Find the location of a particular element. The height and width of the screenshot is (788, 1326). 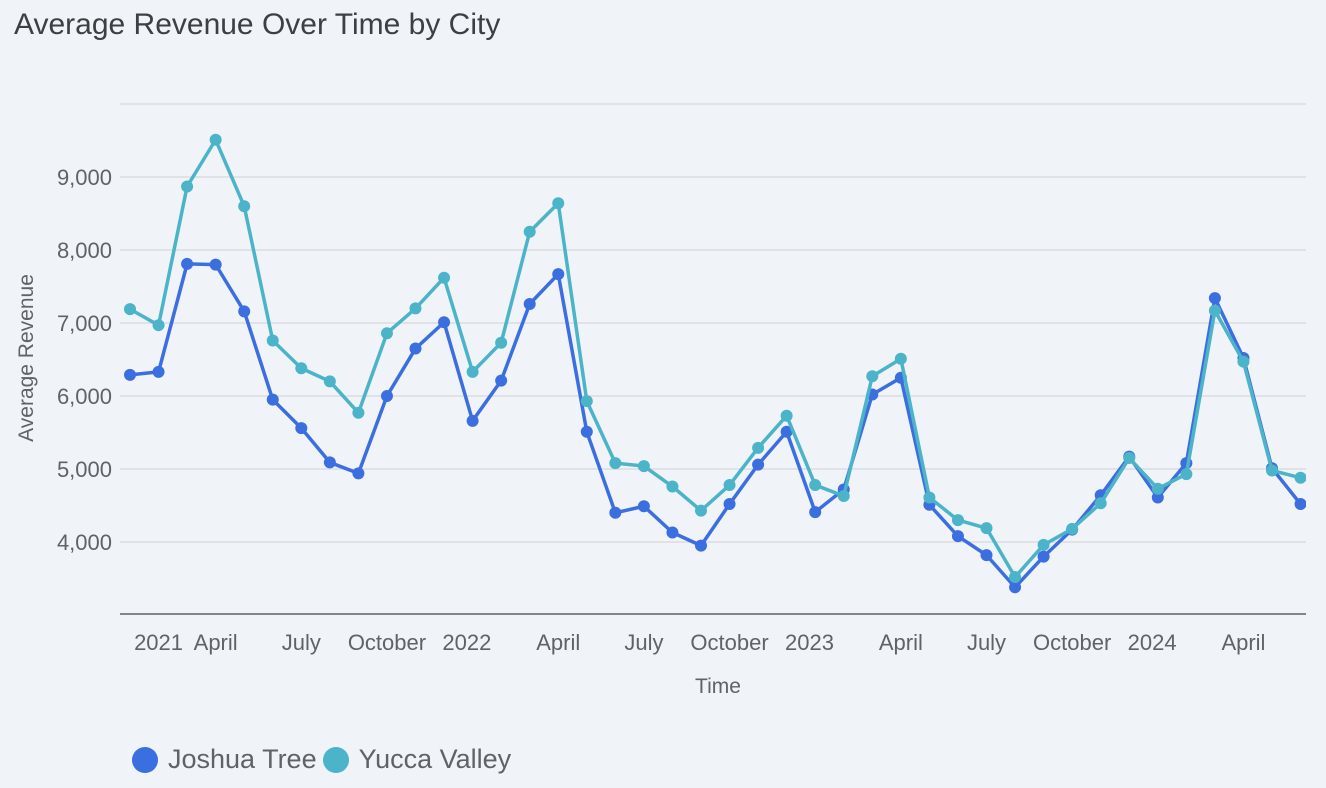

y-tick-label: 6,000 is located at coordinates (84, 396).